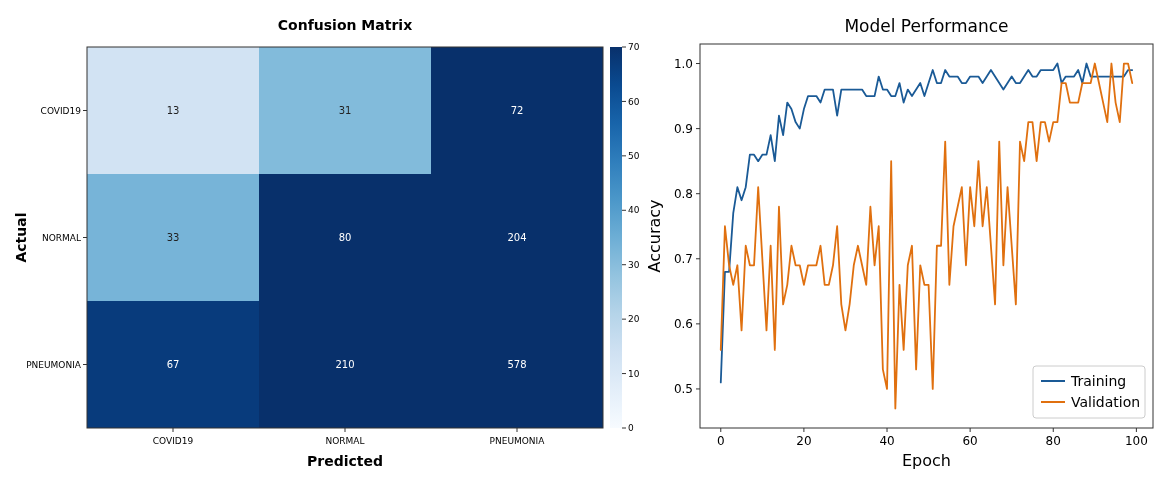 The width and height of the screenshot is (1156, 477). Describe the element at coordinates (634, 264) in the screenshot. I see `color-bar-label: 30` at that location.